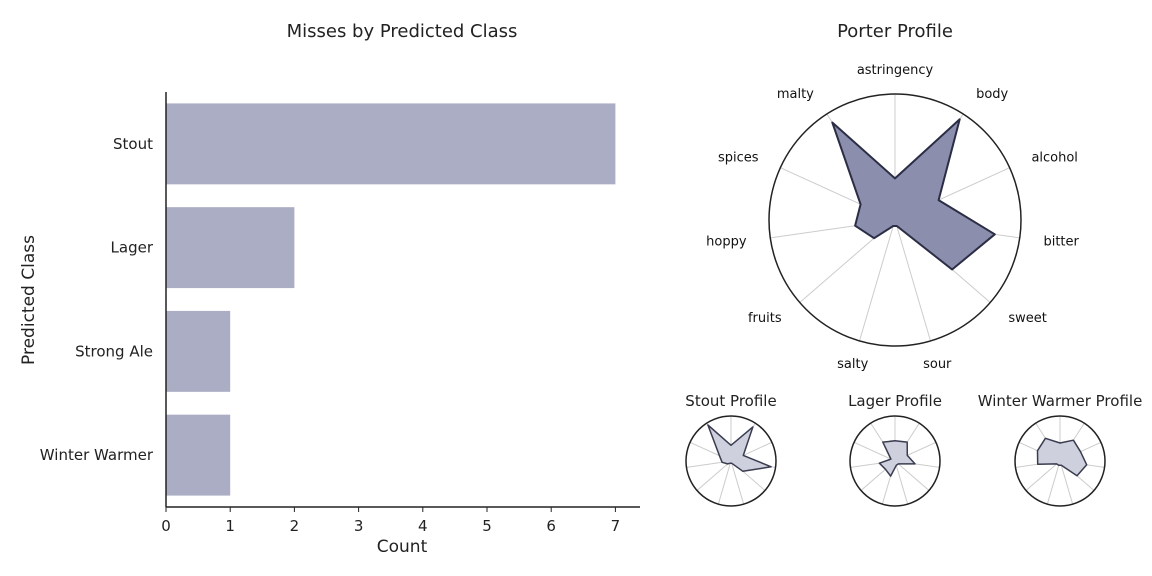 This screenshot has width=1152, height=576. What do you see at coordinates (551, 526) in the screenshot?
I see `x-tick-label: 6` at bounding box center [551, 526].